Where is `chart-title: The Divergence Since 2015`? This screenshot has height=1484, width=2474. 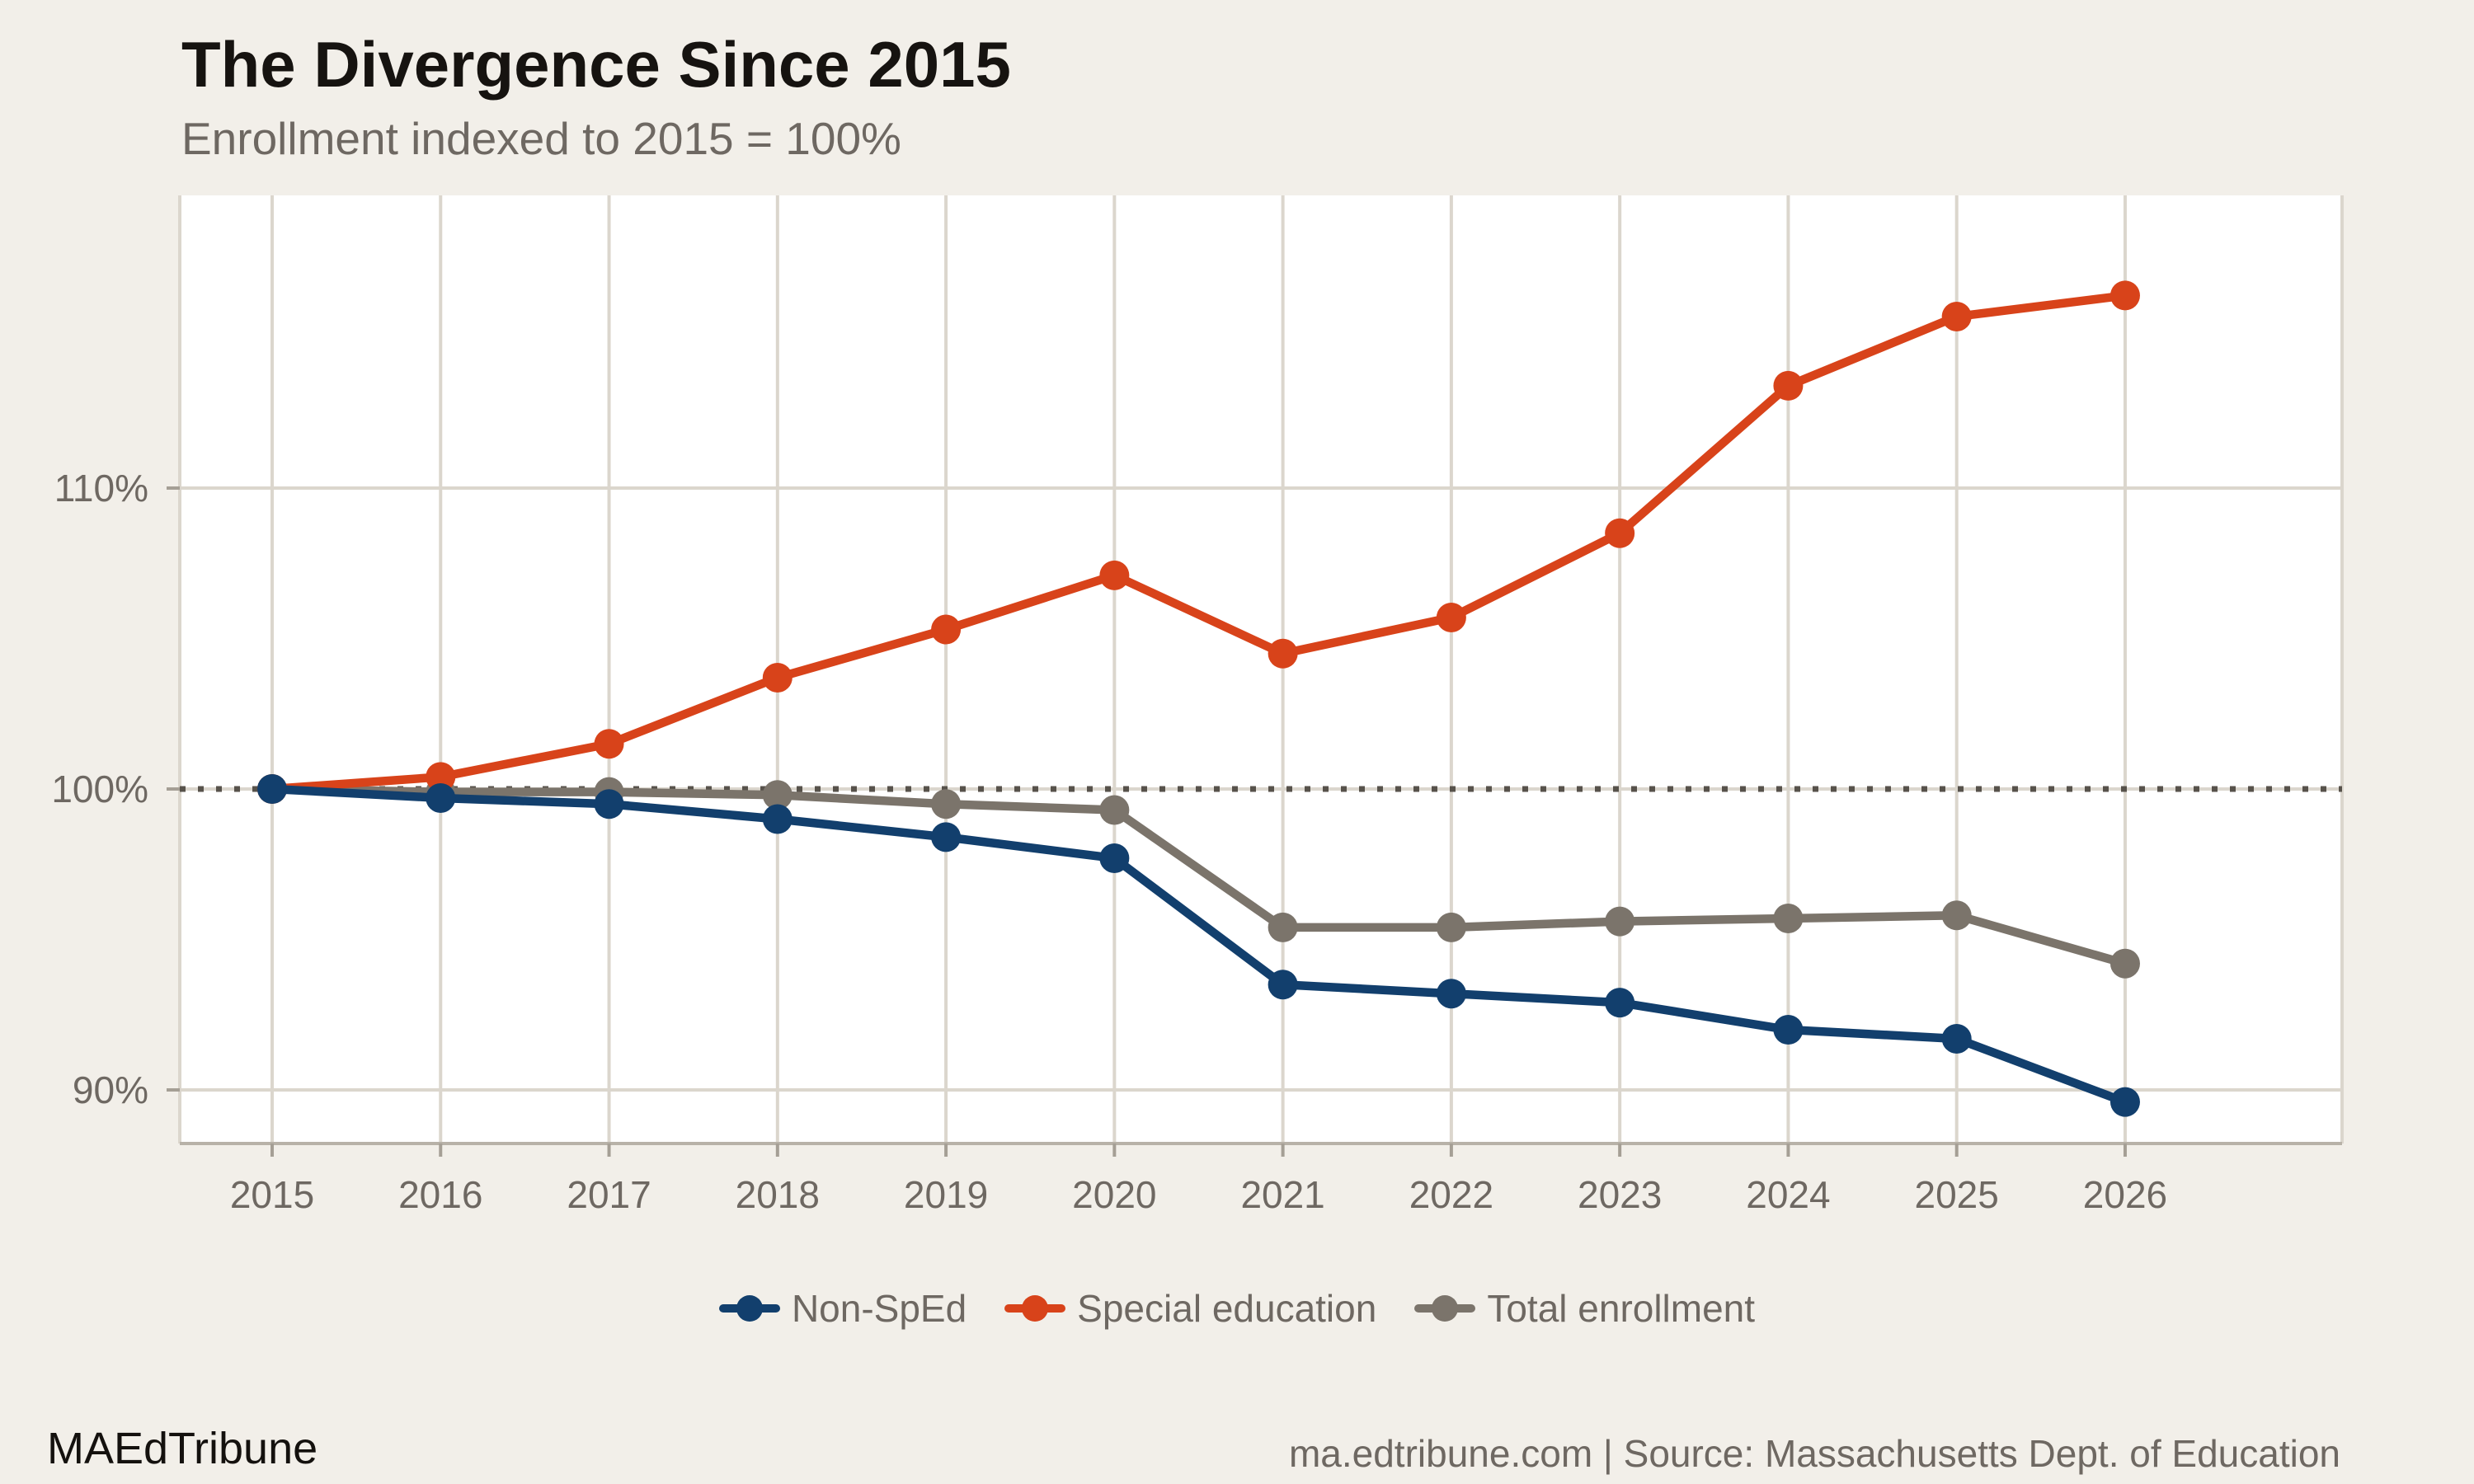
chart-title: The Divergence Since 2015 is located at coordinates (596, 64).